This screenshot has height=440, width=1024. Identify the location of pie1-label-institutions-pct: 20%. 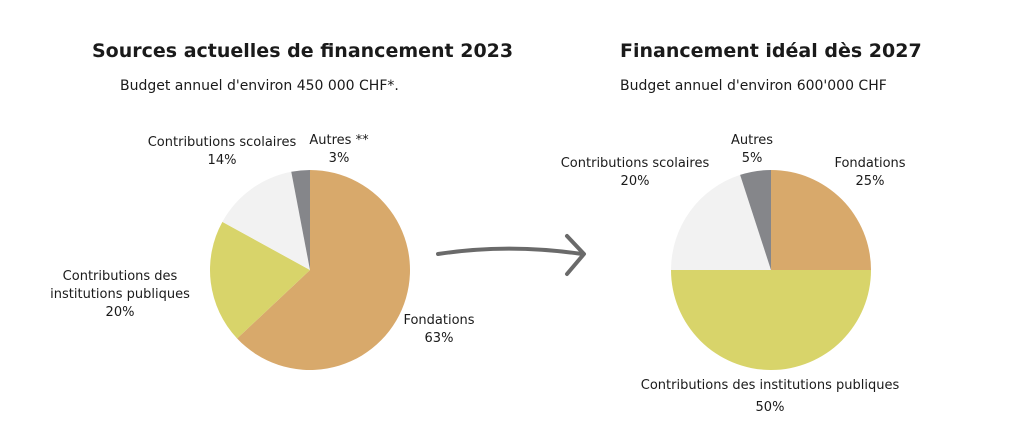
(120, 312).